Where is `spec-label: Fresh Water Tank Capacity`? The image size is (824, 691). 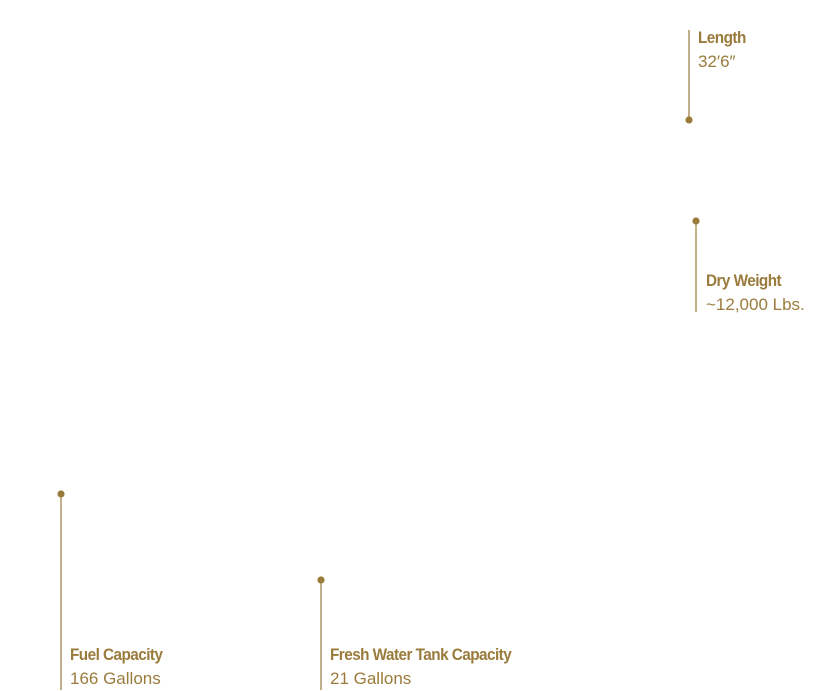 spec-label: Fresh Water Tank Capacity is located at coordinates (421, 654).